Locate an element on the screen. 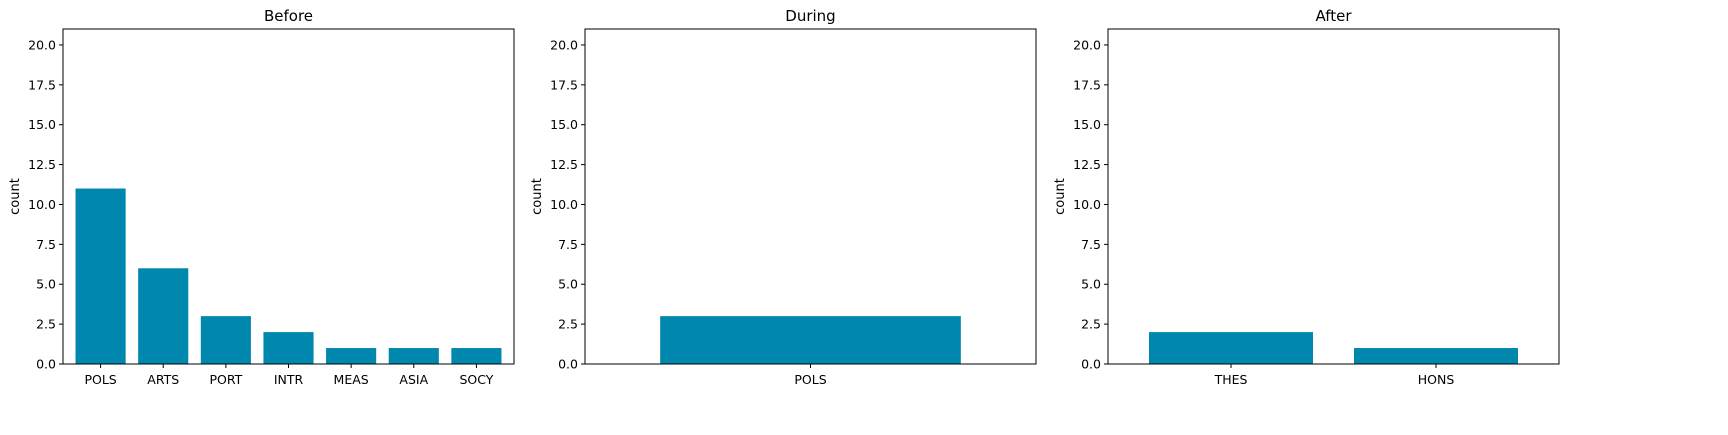 This screenshot has height=435, width=1728. x-tick-label: PORT is located at coordinates (225, 379).